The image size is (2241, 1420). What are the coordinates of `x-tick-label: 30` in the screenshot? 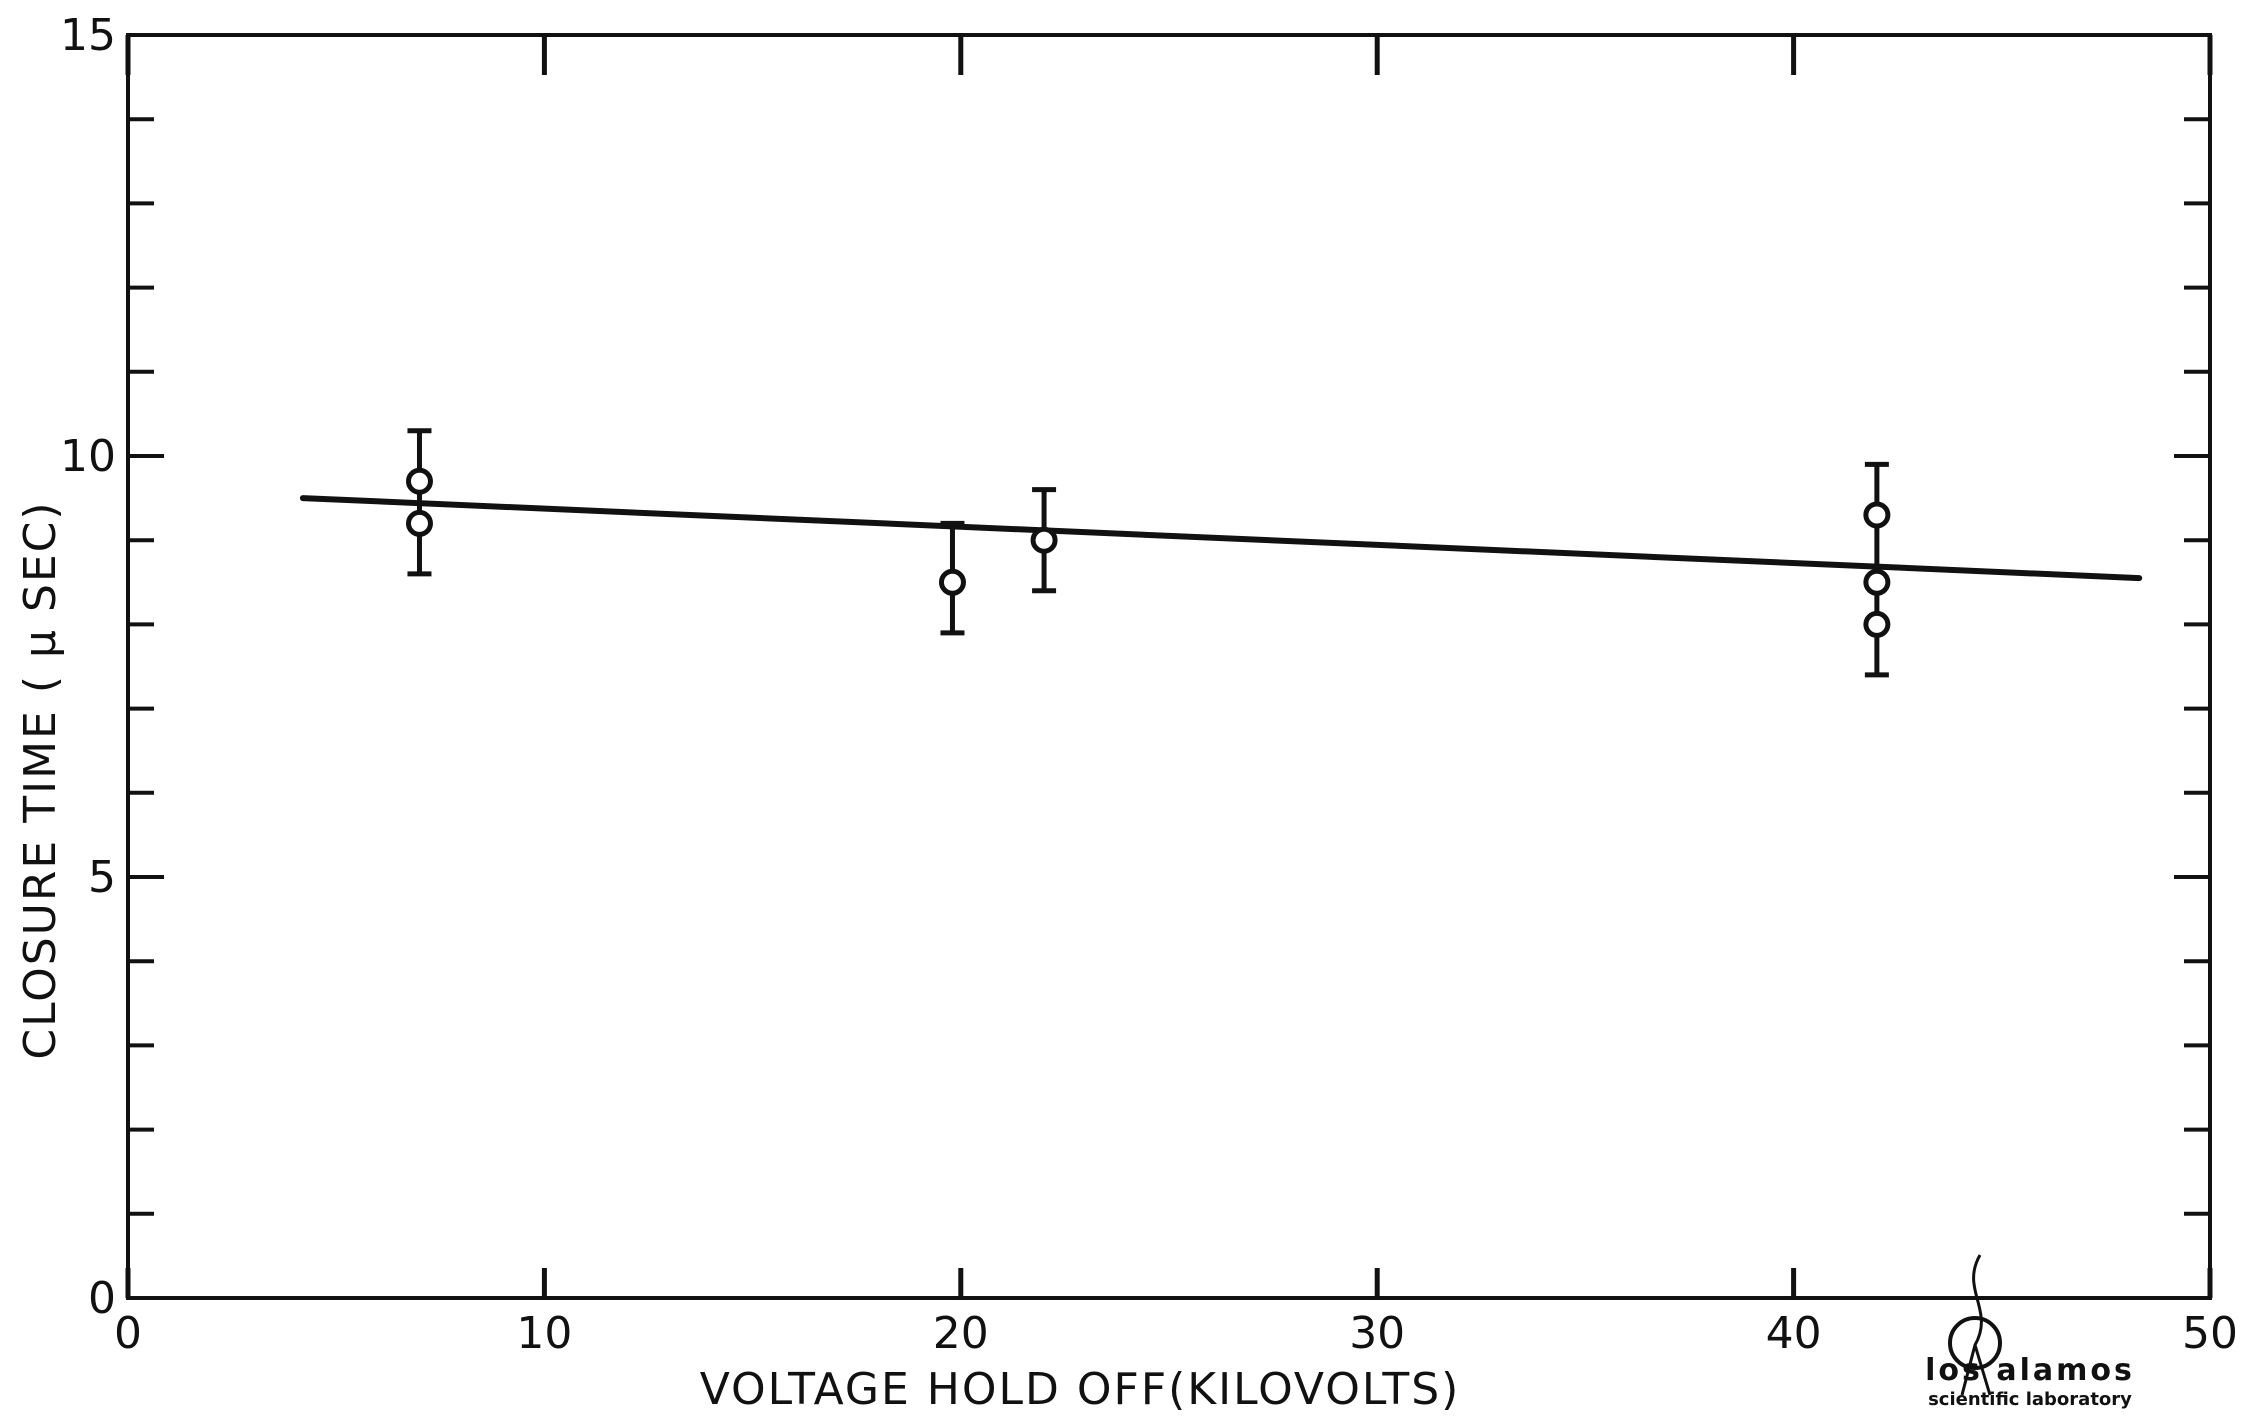 It's located at (1377, 1333).